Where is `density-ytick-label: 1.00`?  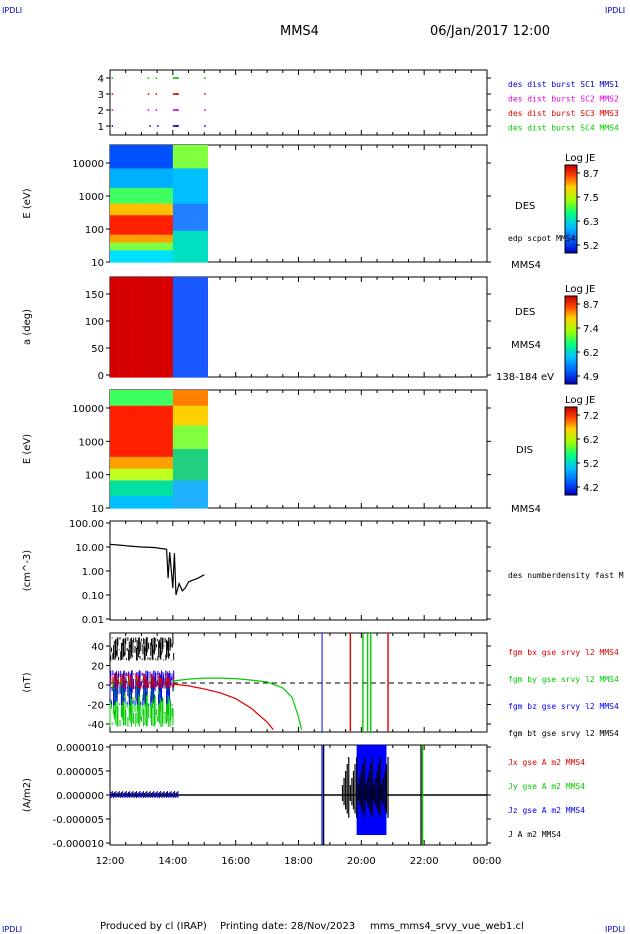 density-ytick-label: 1.00 is located at coordinates (93, 572).